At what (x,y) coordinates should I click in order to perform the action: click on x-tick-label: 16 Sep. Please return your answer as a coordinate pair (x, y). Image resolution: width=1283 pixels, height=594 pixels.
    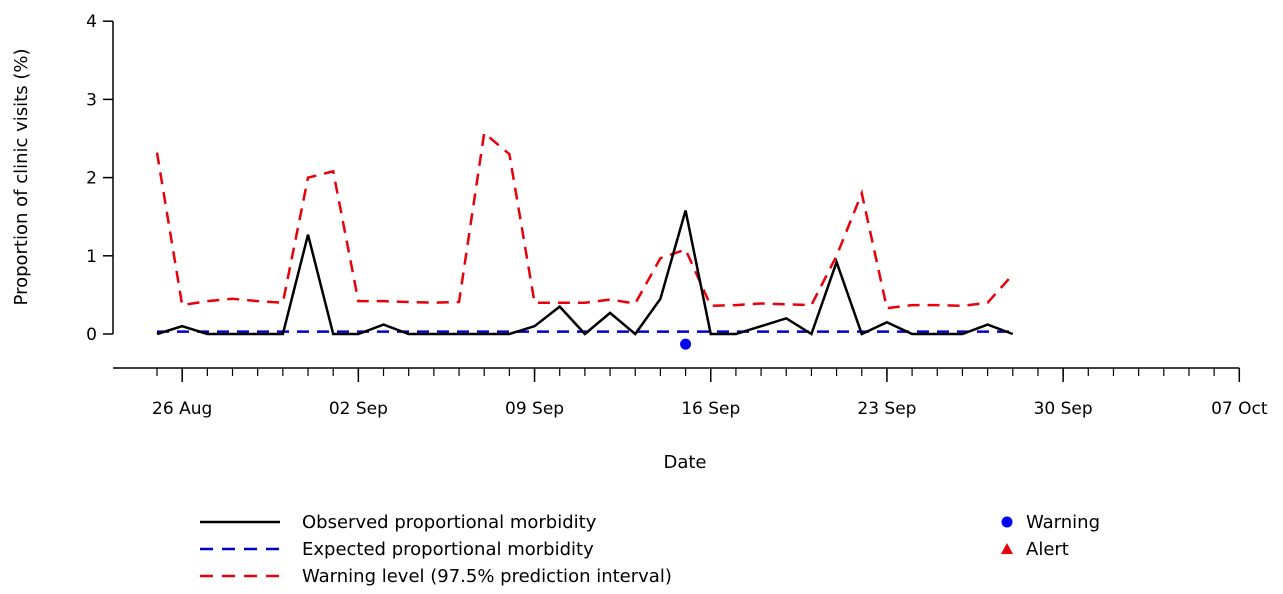
    Looking at the image, I should click on (710, 409).